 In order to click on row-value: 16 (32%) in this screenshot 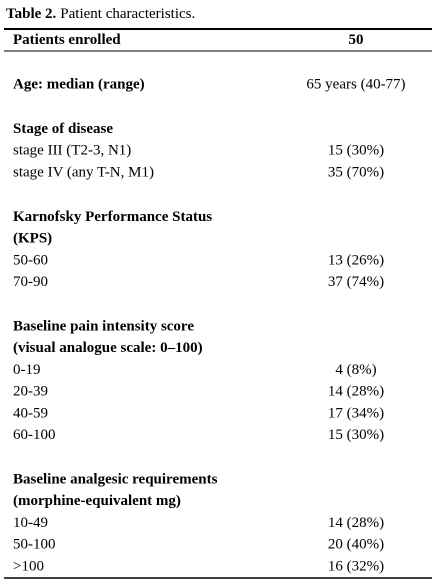, I will do `click(356, 566)`.